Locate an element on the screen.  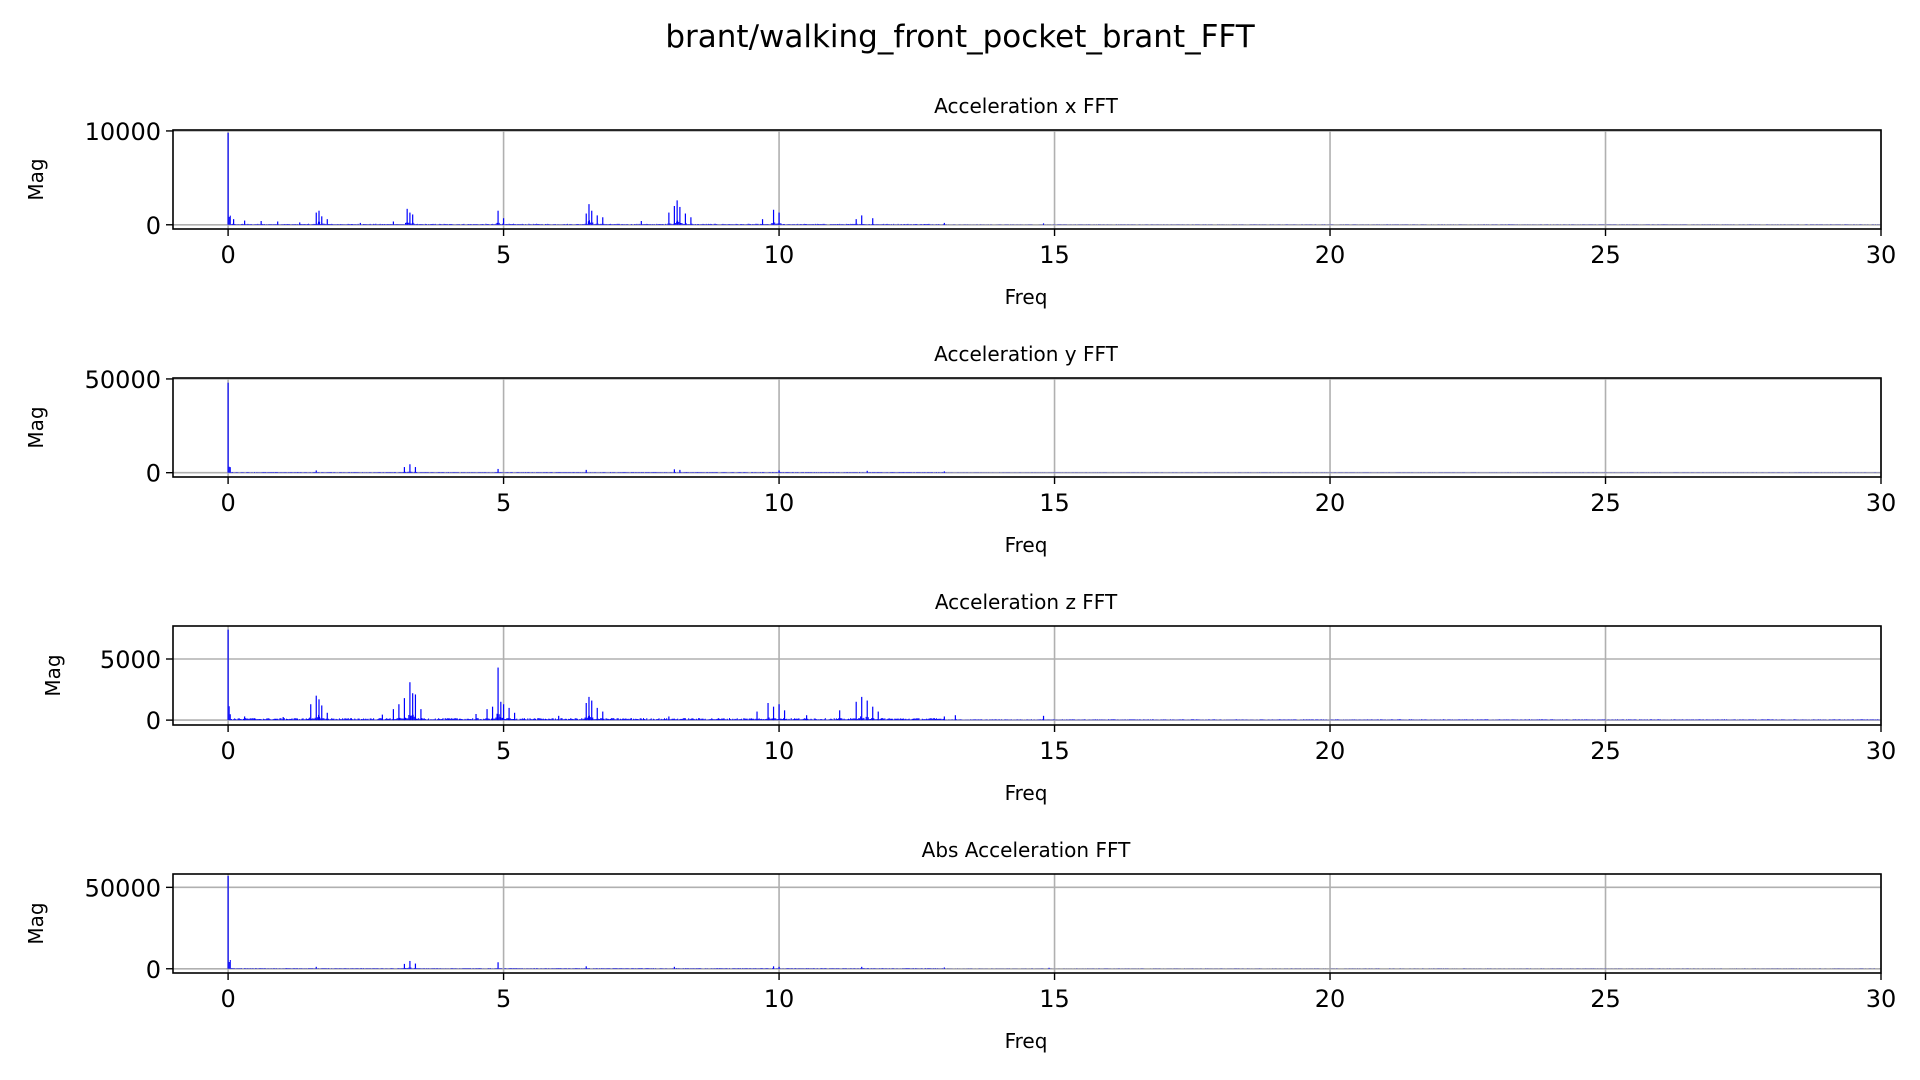
subplot-title: Abs Acceleration FFT is located at coordinates (1026, 850).